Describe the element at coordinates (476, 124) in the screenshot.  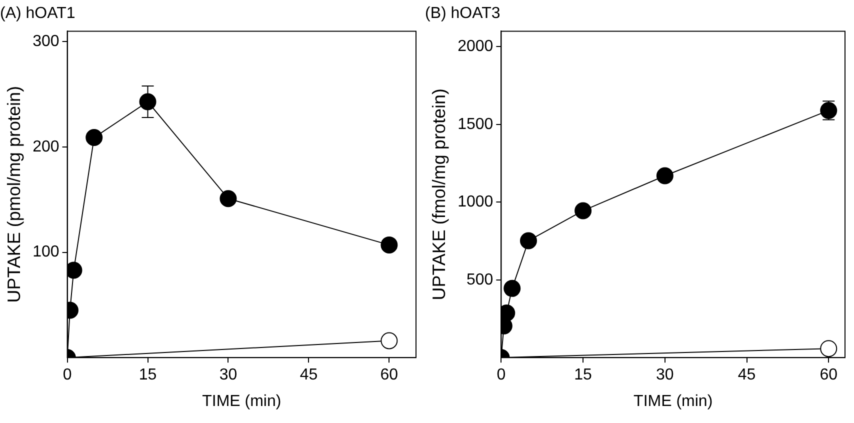
I see `y-tick-label: 1500` at that location.